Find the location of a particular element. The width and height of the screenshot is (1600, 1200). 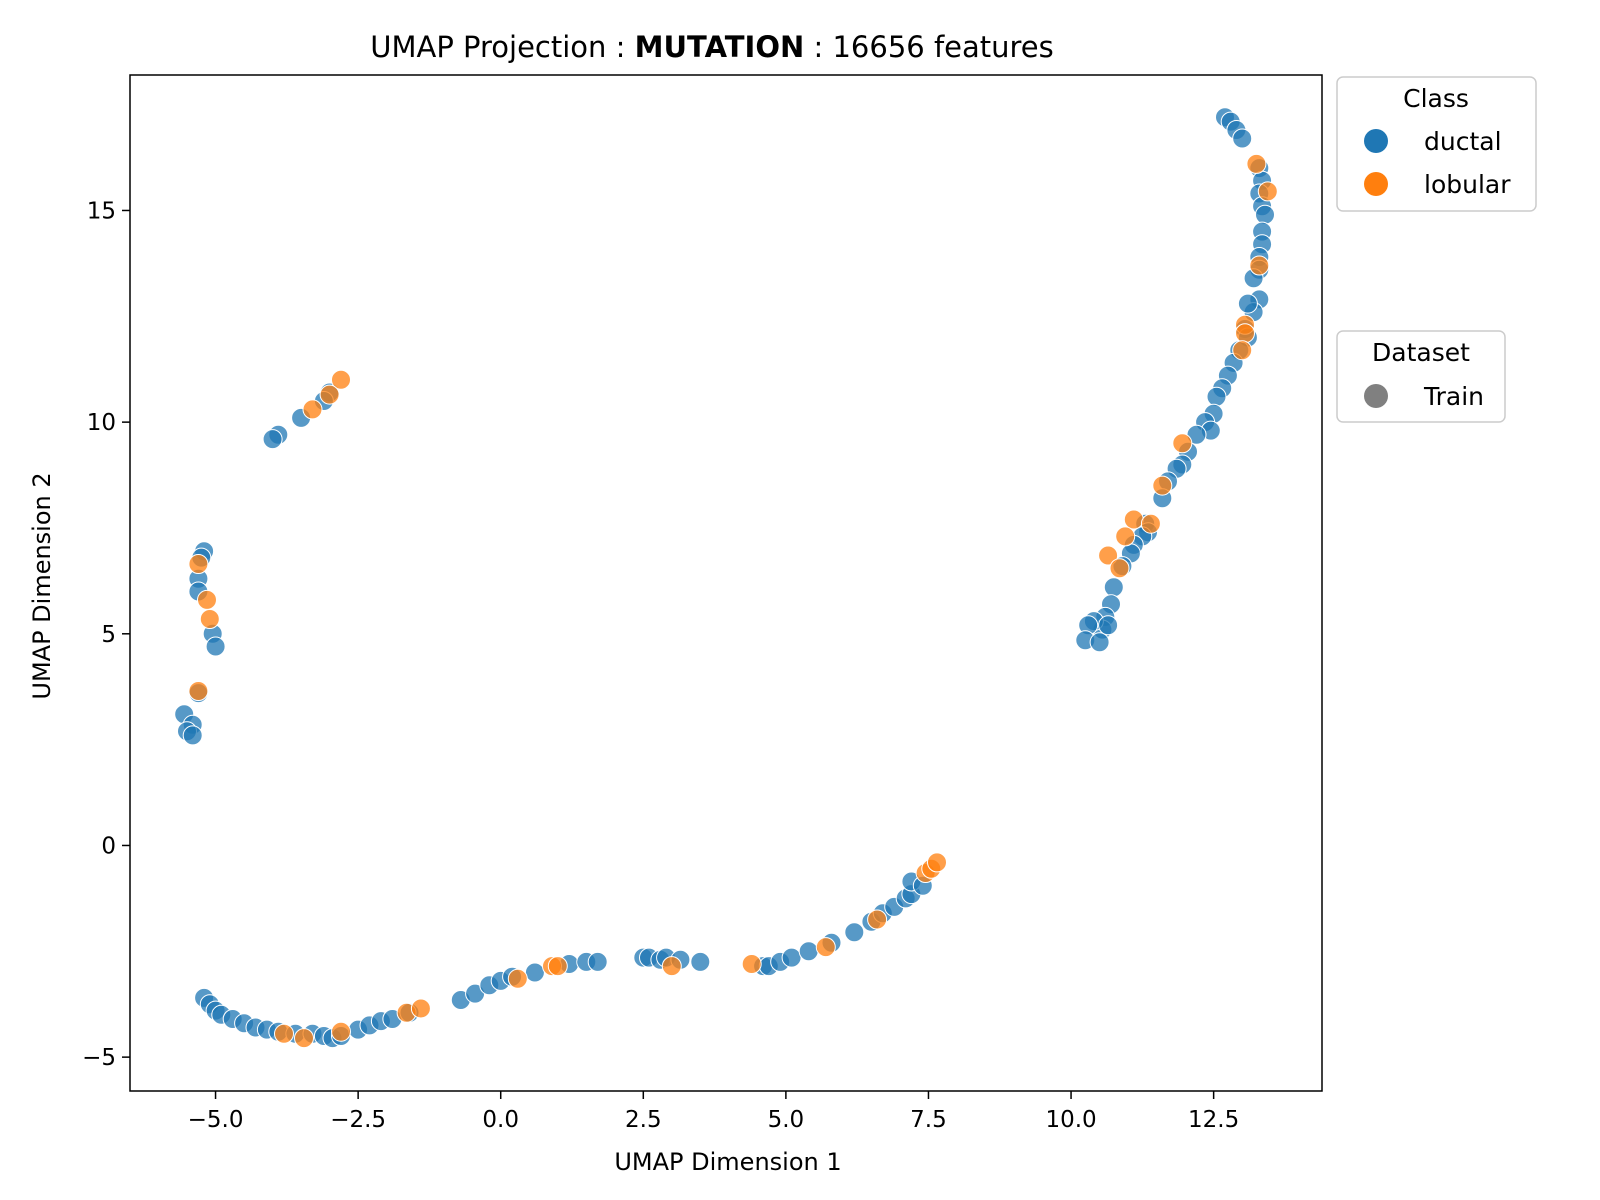

legend-class: Class ductal lobular is located at coordinates (1436, 144).